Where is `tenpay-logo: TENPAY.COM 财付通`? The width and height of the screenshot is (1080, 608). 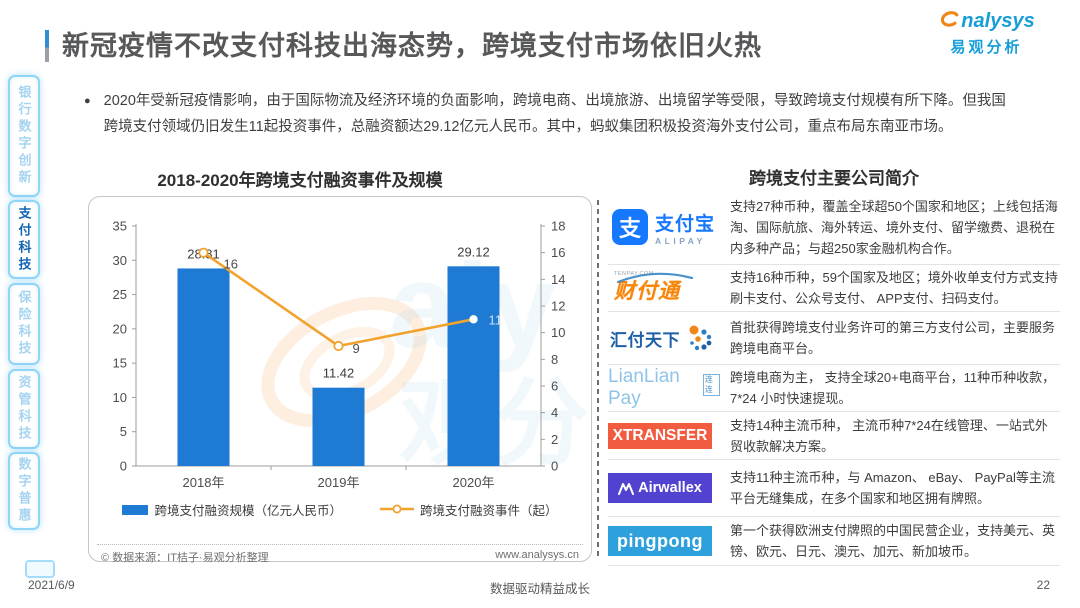
tenpay-logo: TENPAY.COM 财付通 is located at coordinates (664, 288).